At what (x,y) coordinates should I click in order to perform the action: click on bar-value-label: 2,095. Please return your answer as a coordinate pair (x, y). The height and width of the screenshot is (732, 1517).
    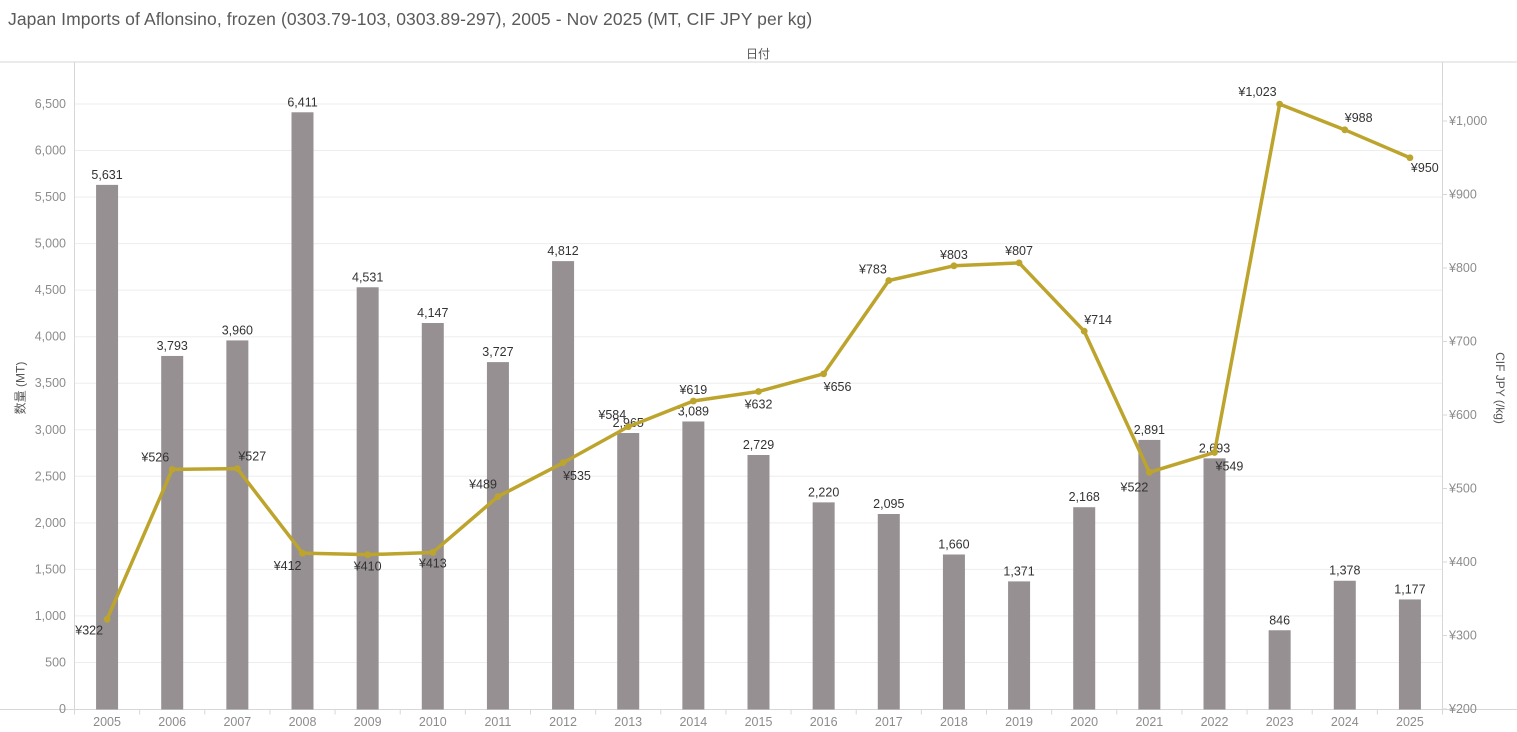
    Looking at the image, I should click on (888, 504).